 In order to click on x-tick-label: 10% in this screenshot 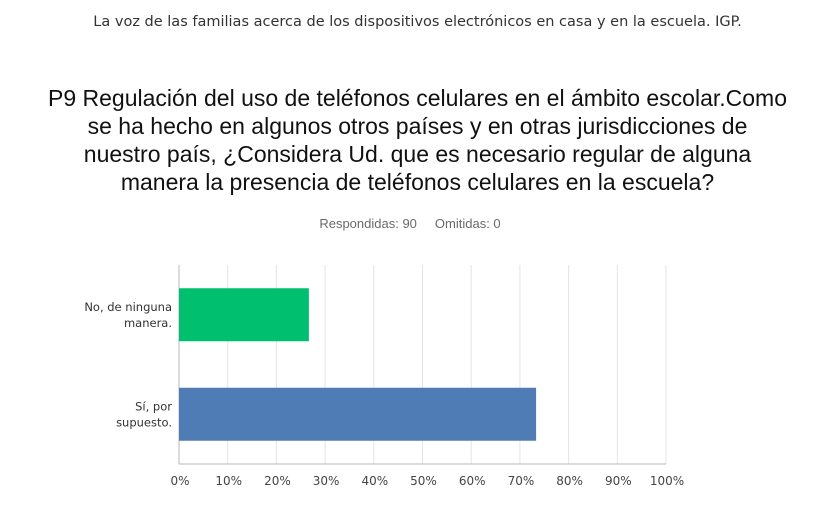, I will do `click(228, 481)`.